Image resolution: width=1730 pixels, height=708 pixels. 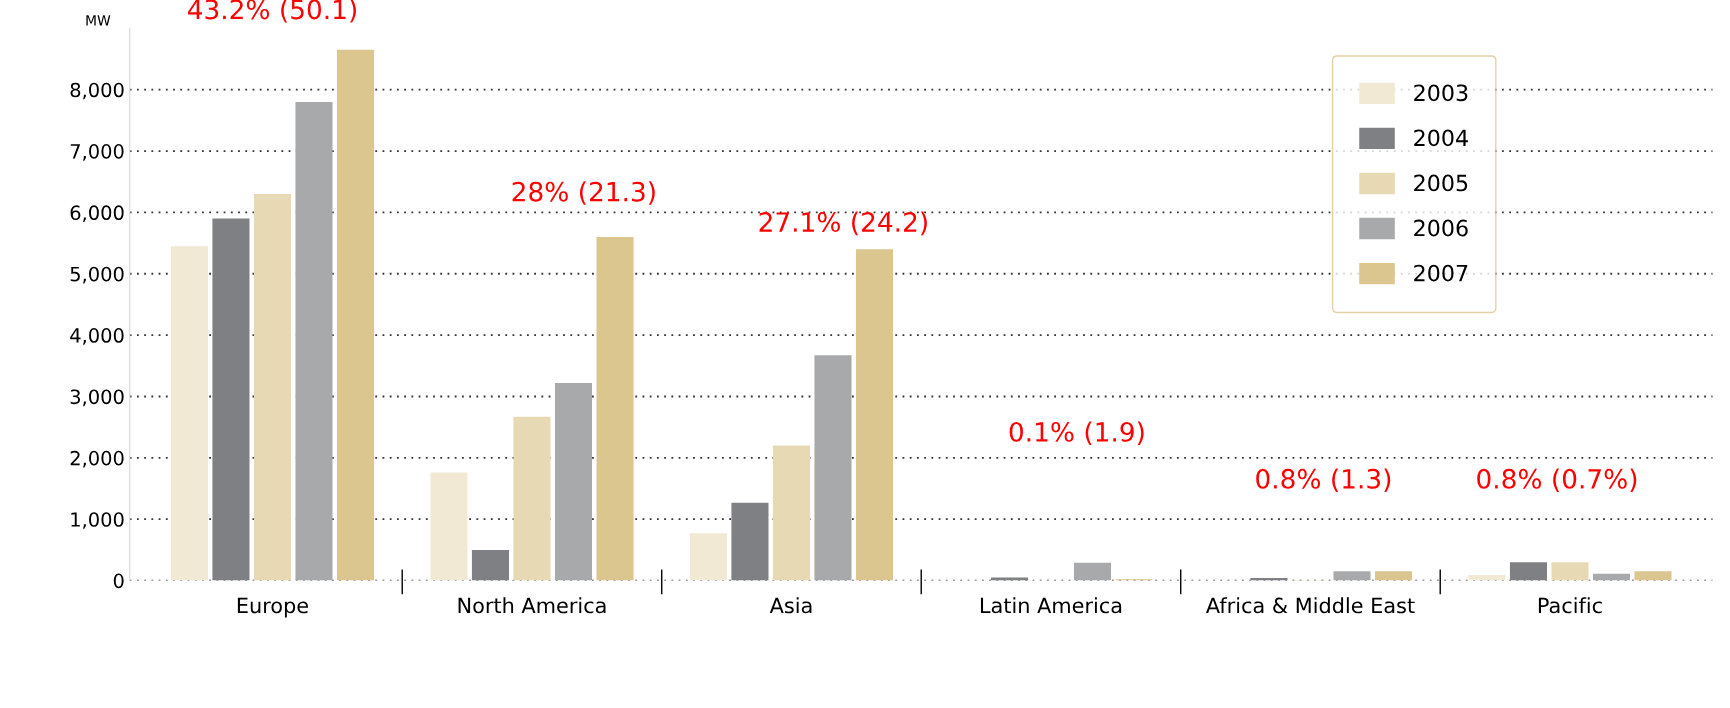 I want to click on annotation: 27.1% (24.2), so click(x=843, y=223).